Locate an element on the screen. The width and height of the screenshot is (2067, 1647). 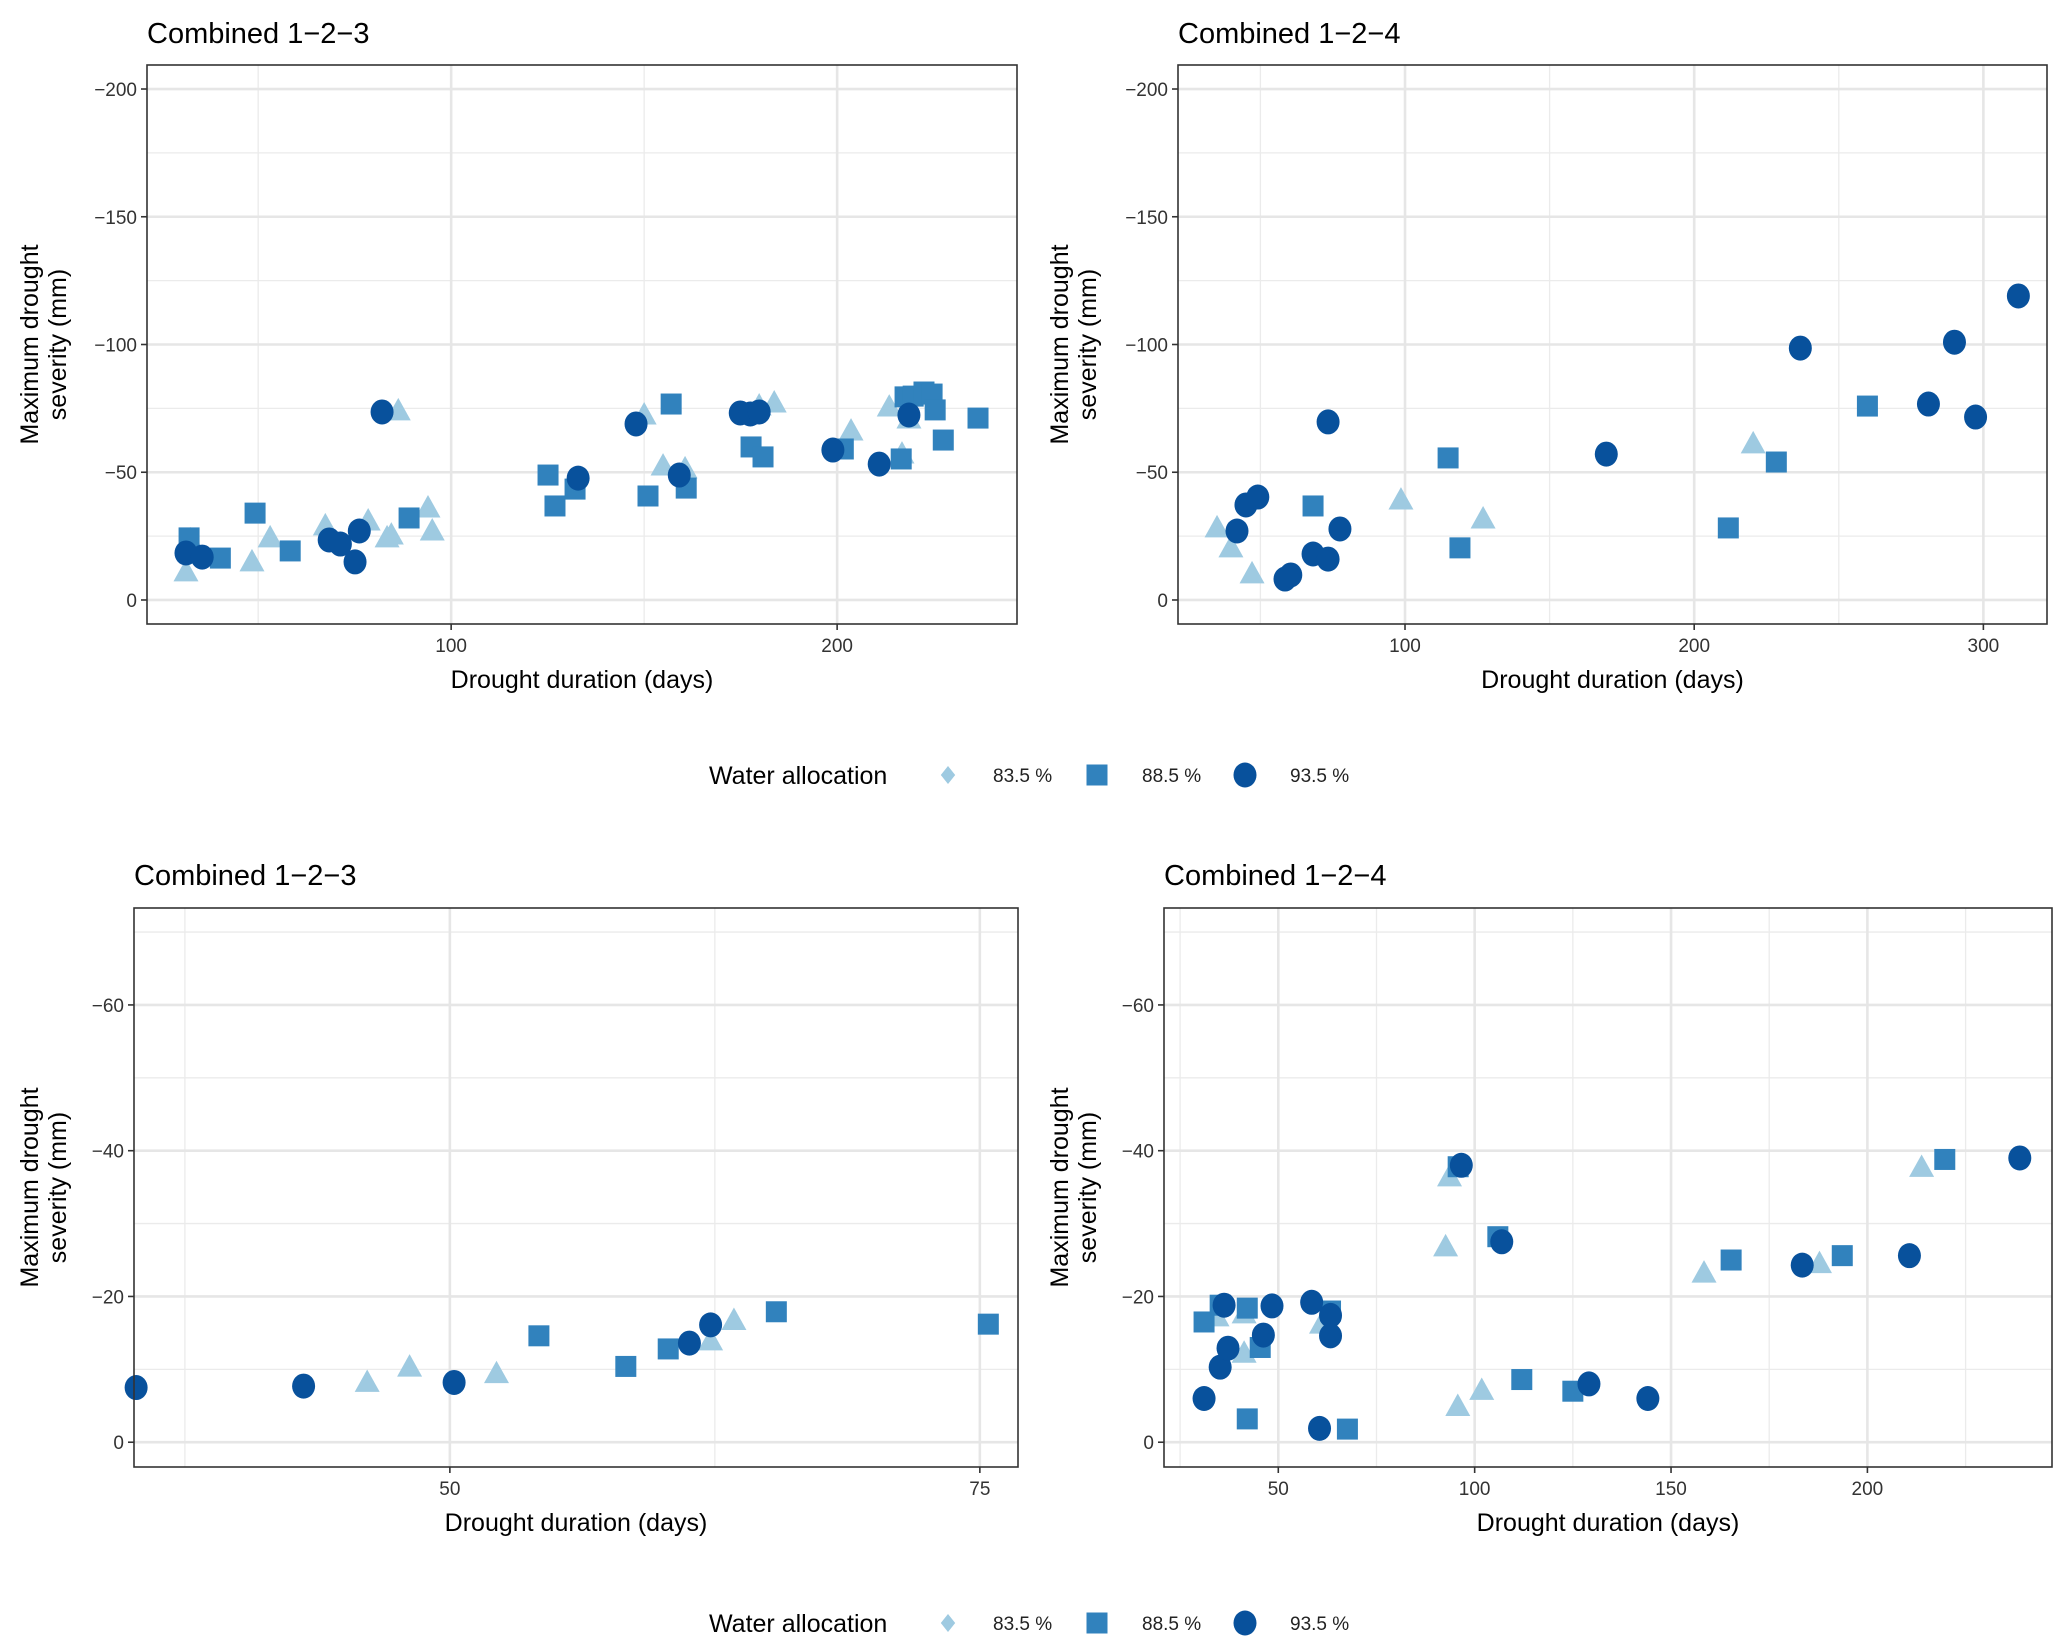
plot-background is located at coordinates (576, 1187).